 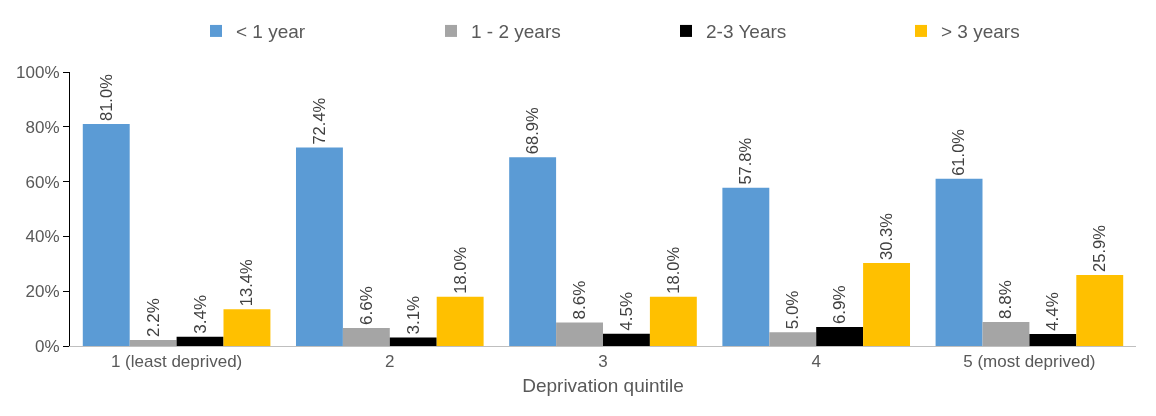 What do you see at coordinates (47, 346) in the screenshot?
I see `y-tick-label: 0%` at bounding box center [47, 346].